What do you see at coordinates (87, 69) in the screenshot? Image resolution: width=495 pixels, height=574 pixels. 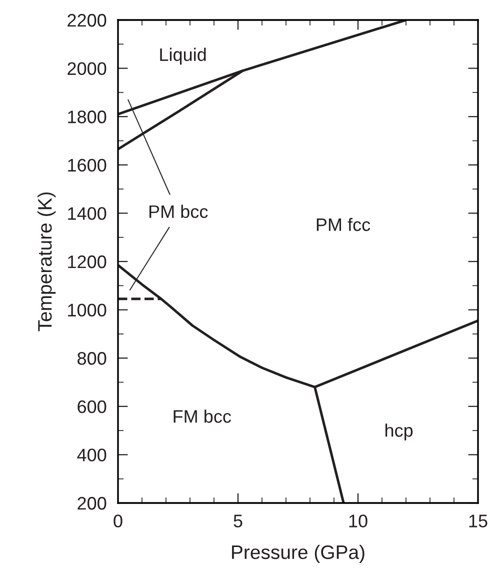 I see `y-tick-label: 2000` at bounding box center [87, 69].